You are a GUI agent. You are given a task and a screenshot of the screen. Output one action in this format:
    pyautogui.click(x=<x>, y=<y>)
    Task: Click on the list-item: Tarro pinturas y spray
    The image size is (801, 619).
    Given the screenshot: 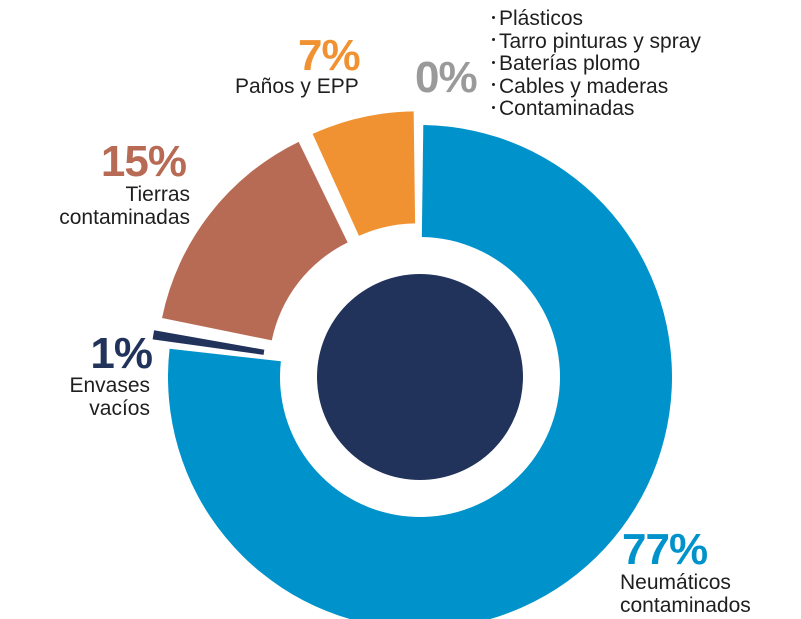 What is the action you would take?
    pyautogui.click(x=596, y=42)
    